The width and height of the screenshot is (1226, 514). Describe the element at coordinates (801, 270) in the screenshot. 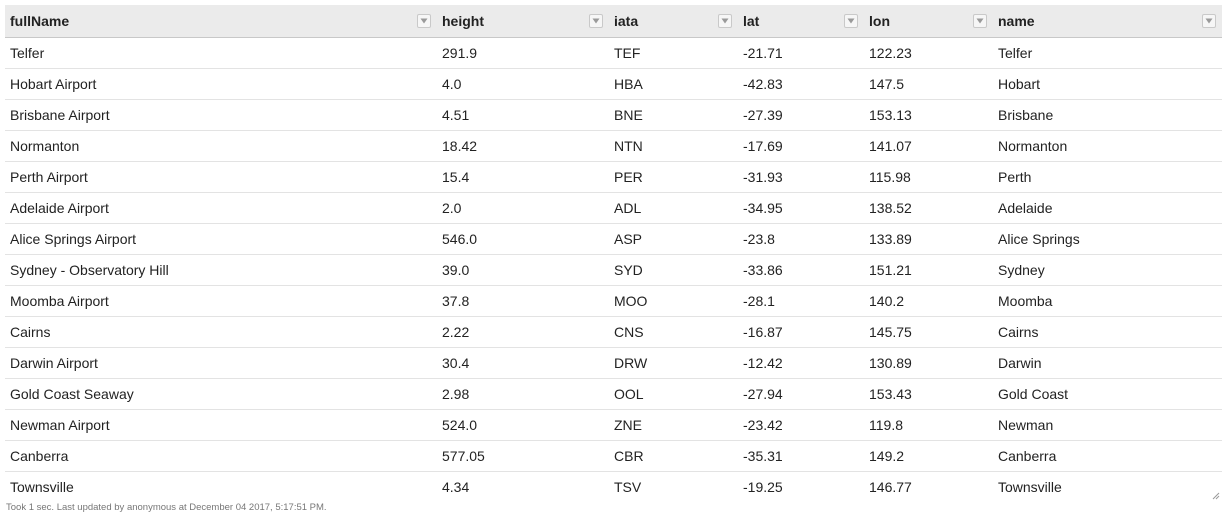

I see `cell-lat: -33.86` at that location.